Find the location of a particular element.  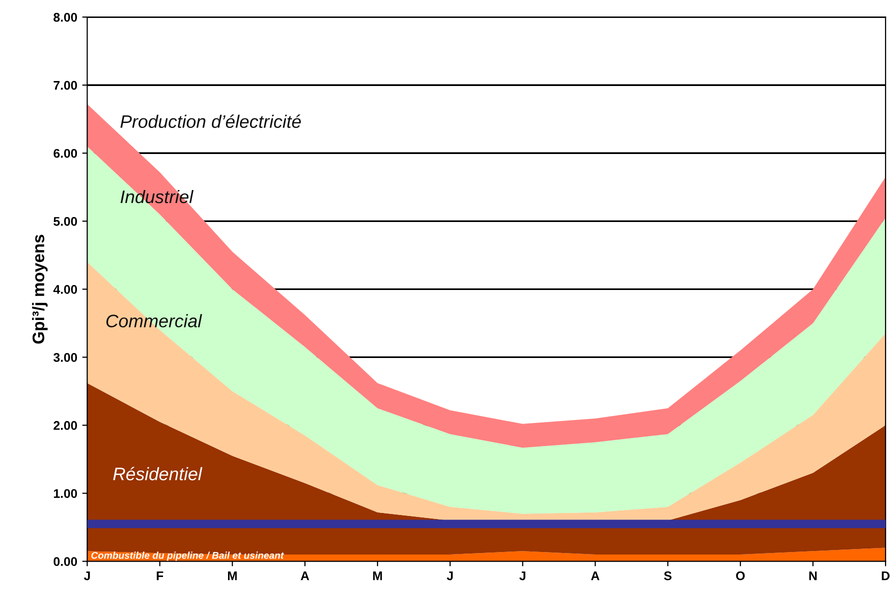

series-label: Combustible du pipeline / Bail et usineant is located at coordinates (187, 556).